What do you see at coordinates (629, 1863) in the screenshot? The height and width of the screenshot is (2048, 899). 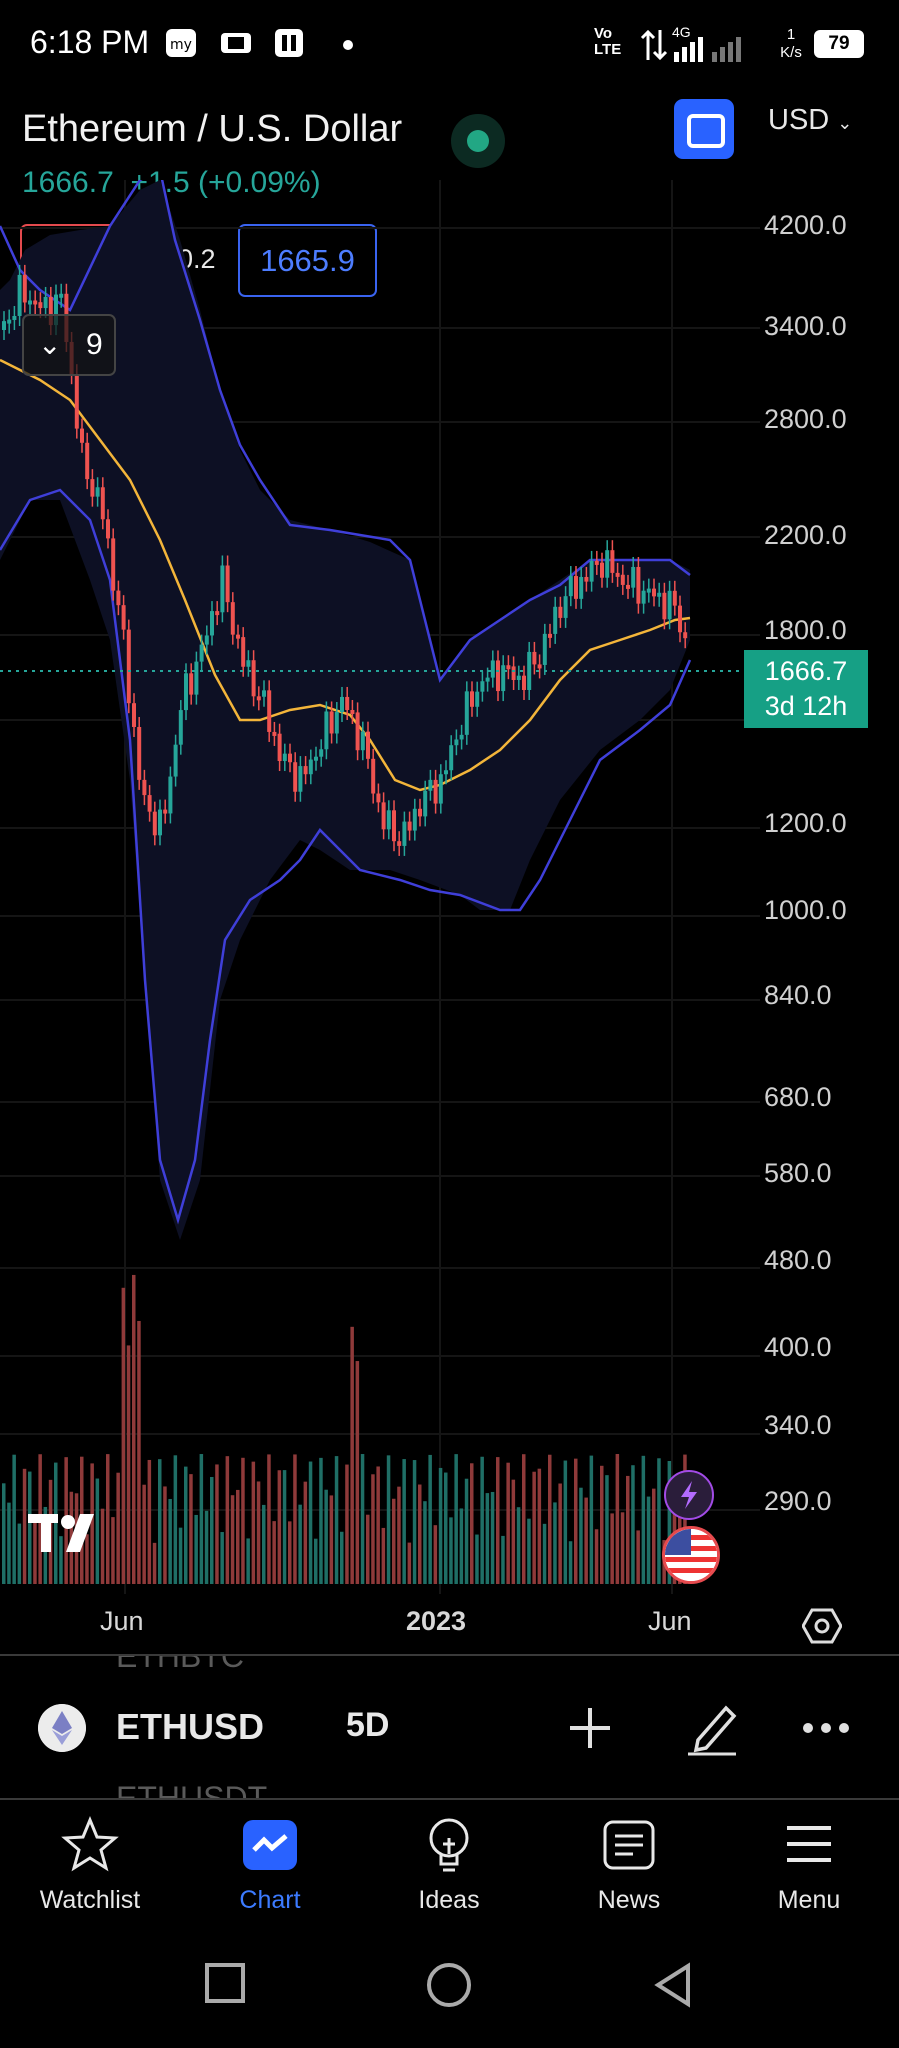 I see `nav-news: News` at bounding box center [629, 1863].